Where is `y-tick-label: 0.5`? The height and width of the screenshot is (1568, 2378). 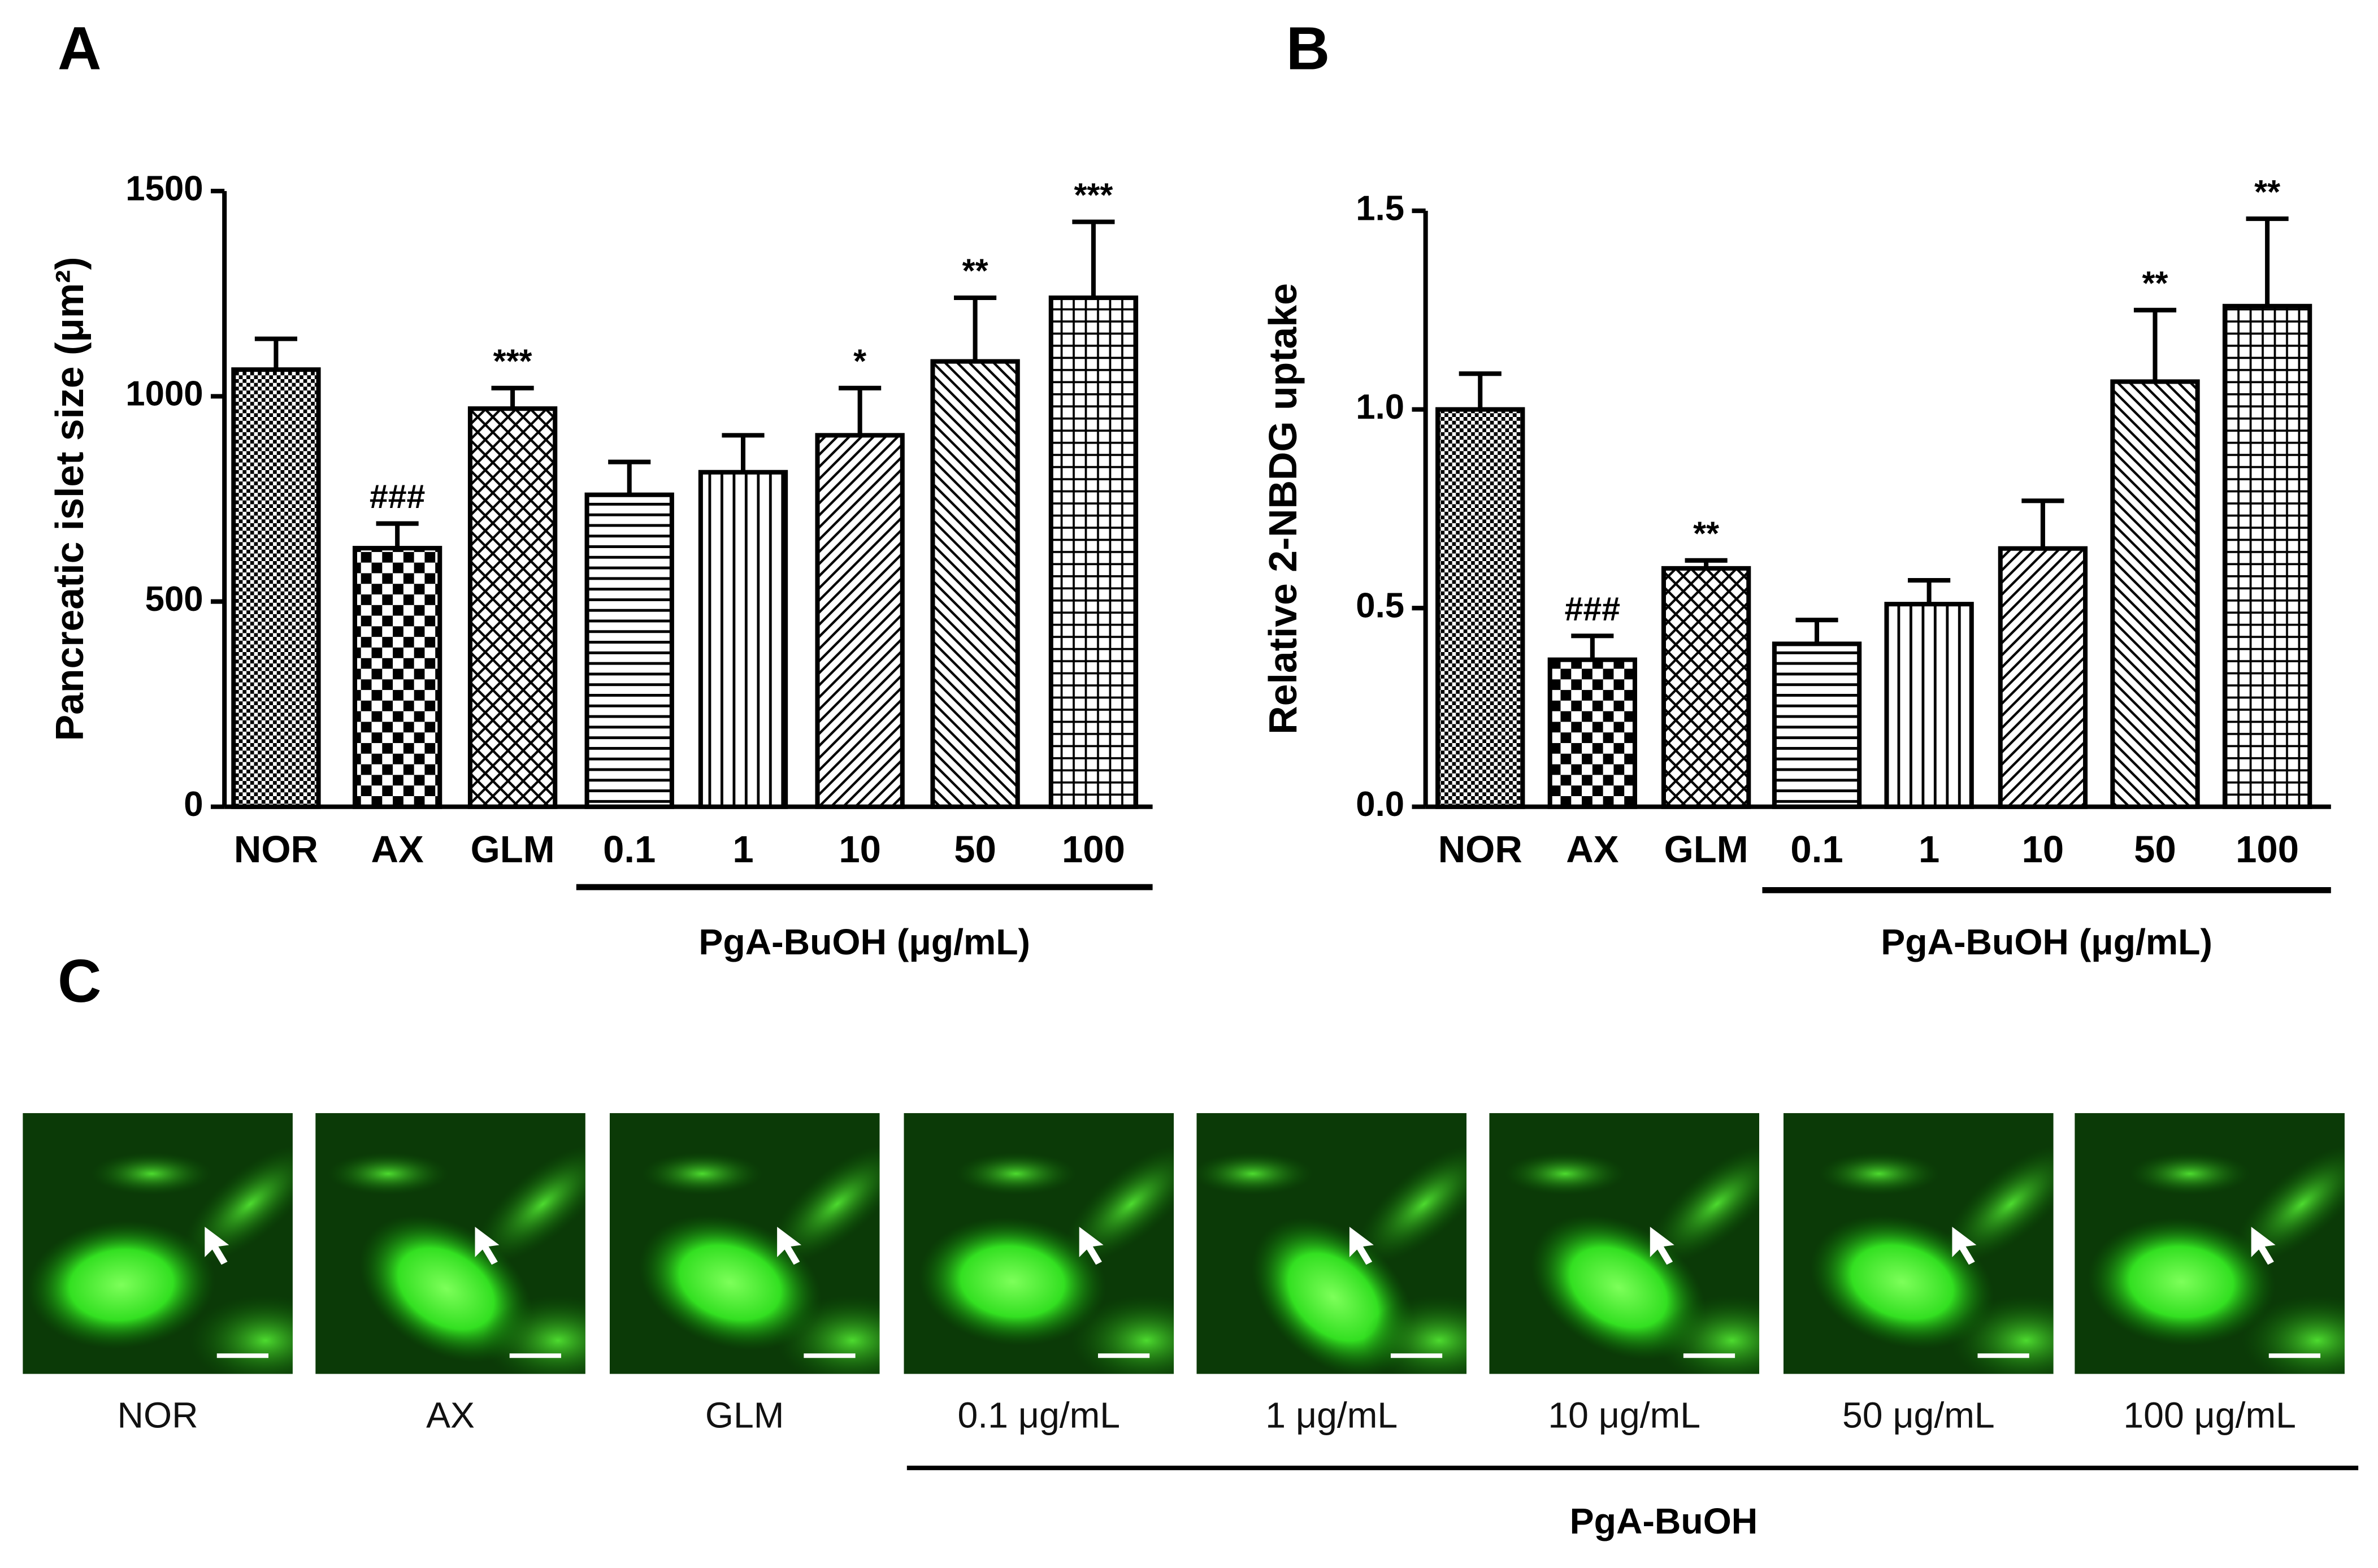
y-tick-label: 0.5 is located at coordinates (1380, 605).